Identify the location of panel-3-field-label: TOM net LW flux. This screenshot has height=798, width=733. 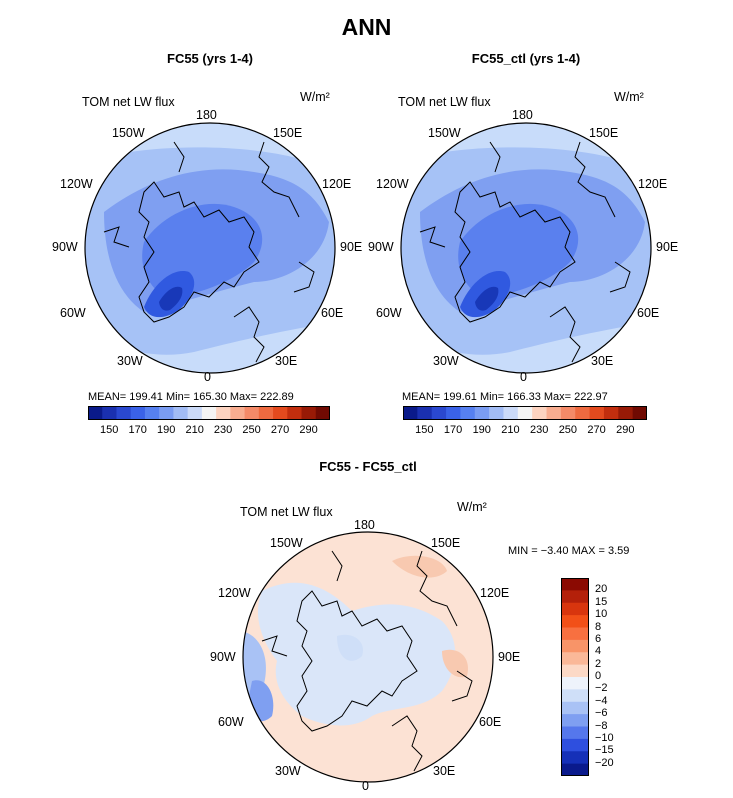
(286, 512).